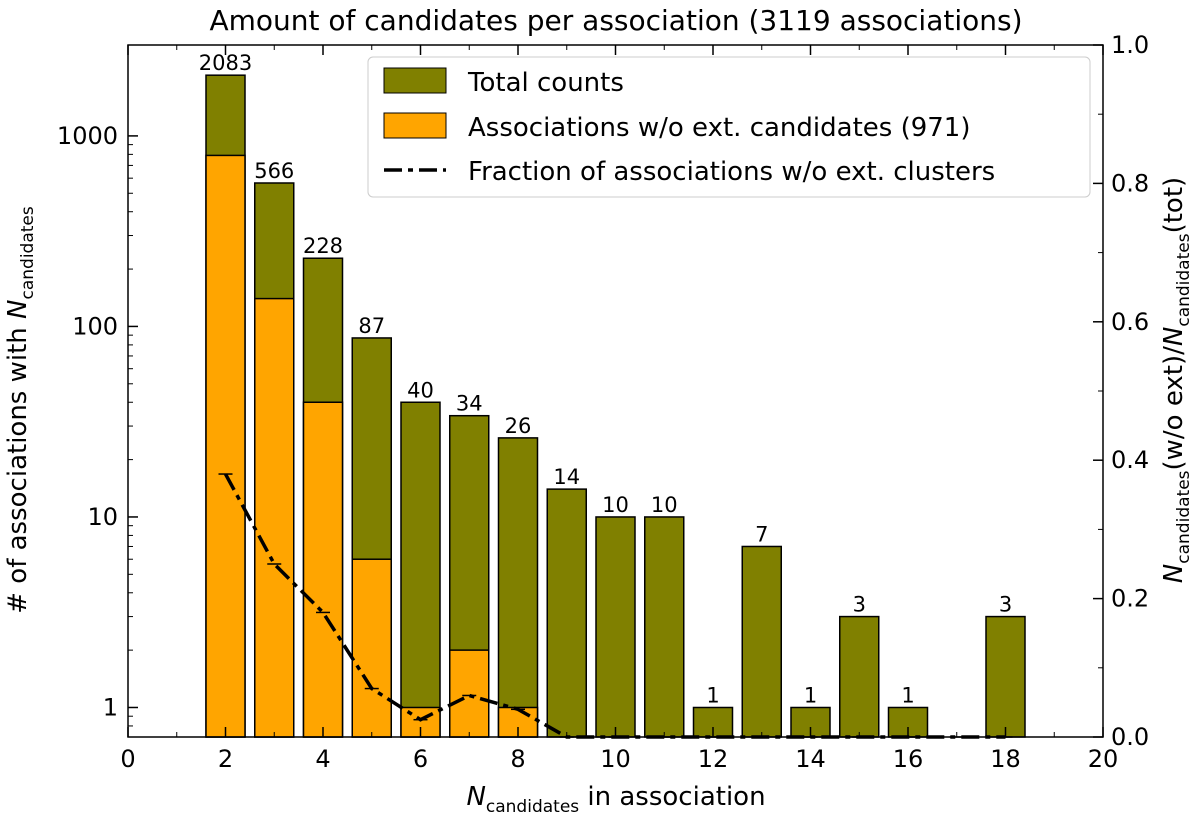 The height and width of the screenshot is (813, 1200). Describe the element at coordinates (18, 308) in the screenshot. I see `y-left-label-main: N` at that location.